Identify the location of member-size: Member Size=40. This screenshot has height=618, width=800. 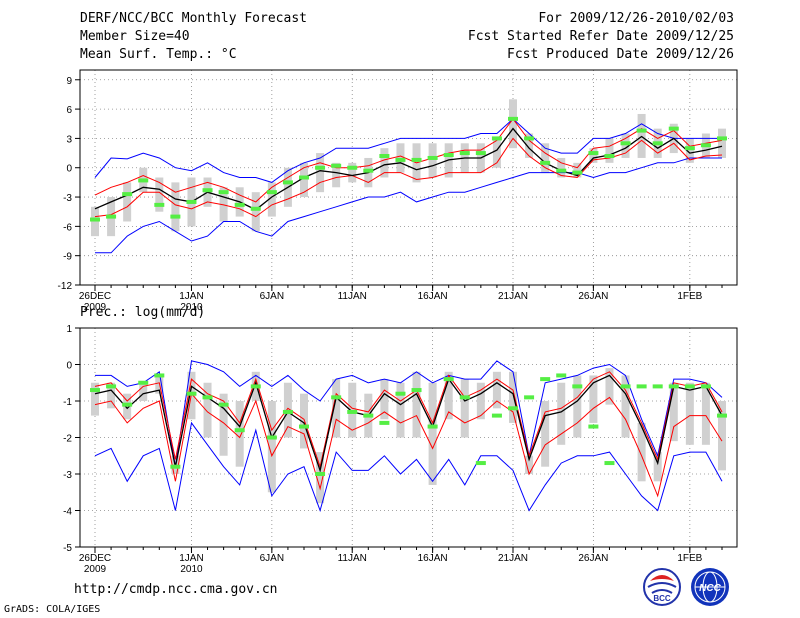
(135, 36).